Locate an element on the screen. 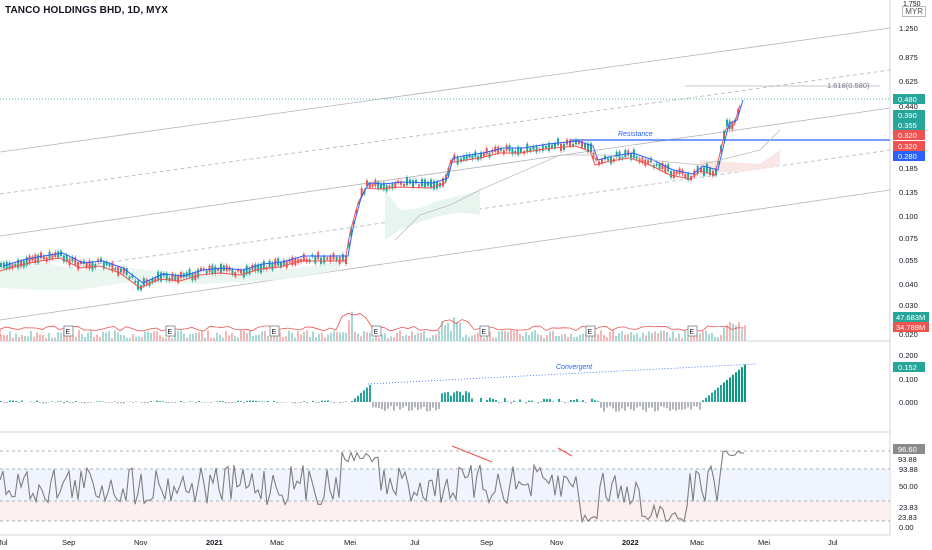 This screenshot has width=932, height=550. time-tick: Mei is located at coordinates (350, 542).